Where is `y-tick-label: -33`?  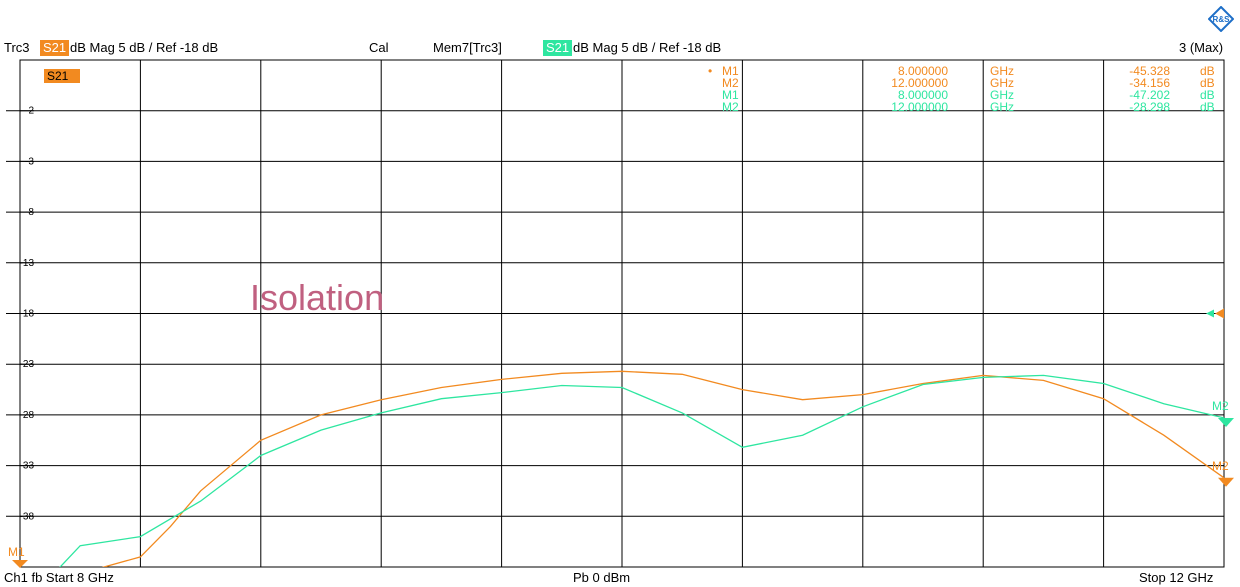 y-tick-label: -33 is located at coordinates (27, 466).